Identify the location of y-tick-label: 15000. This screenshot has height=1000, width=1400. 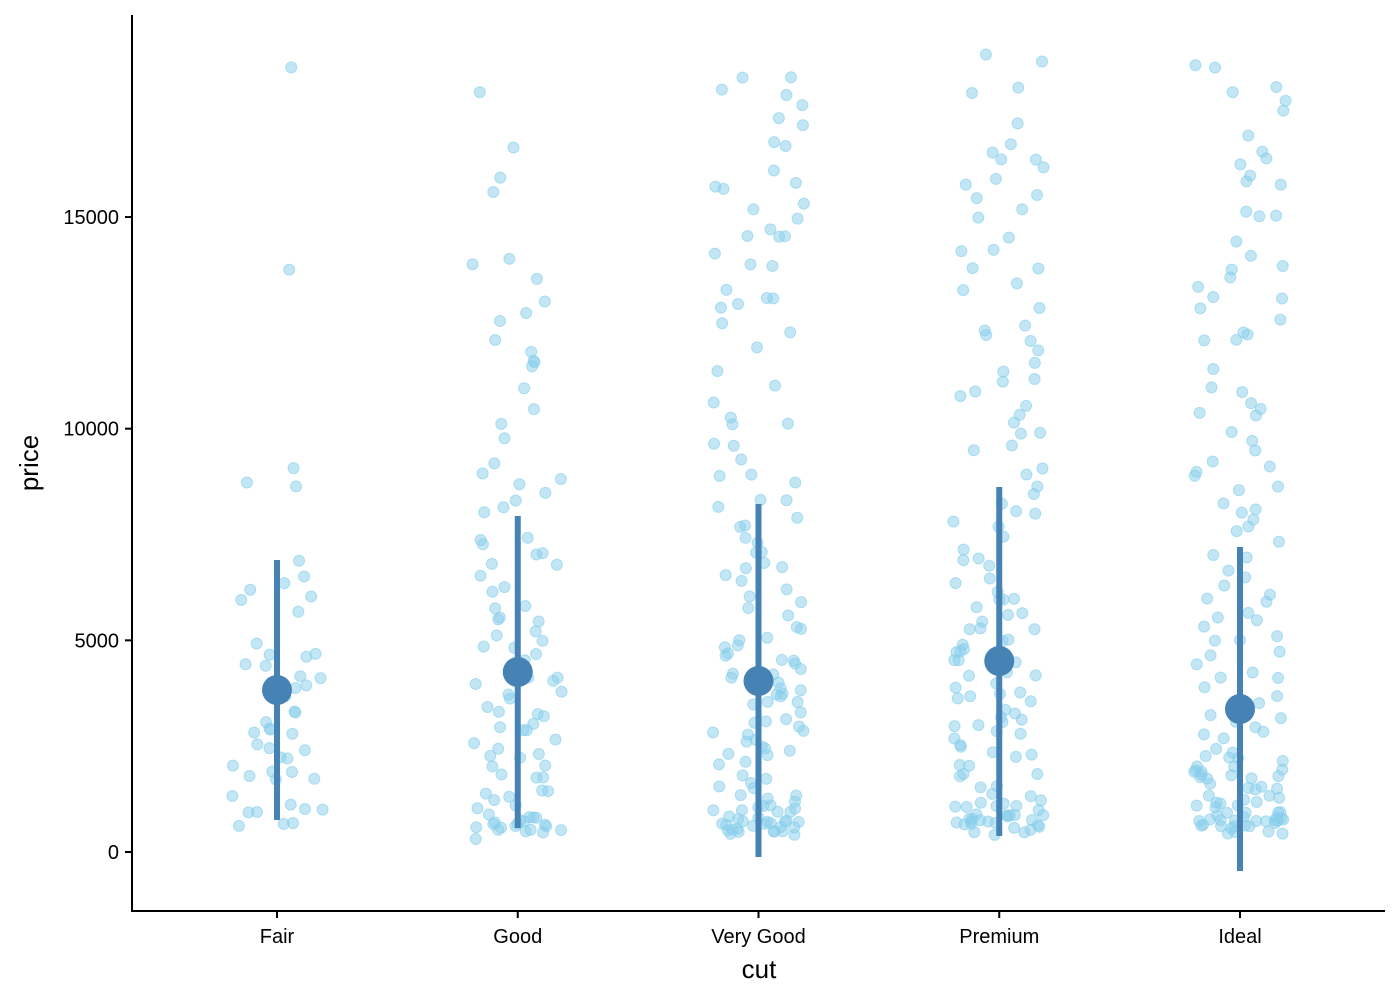
(91, 218).